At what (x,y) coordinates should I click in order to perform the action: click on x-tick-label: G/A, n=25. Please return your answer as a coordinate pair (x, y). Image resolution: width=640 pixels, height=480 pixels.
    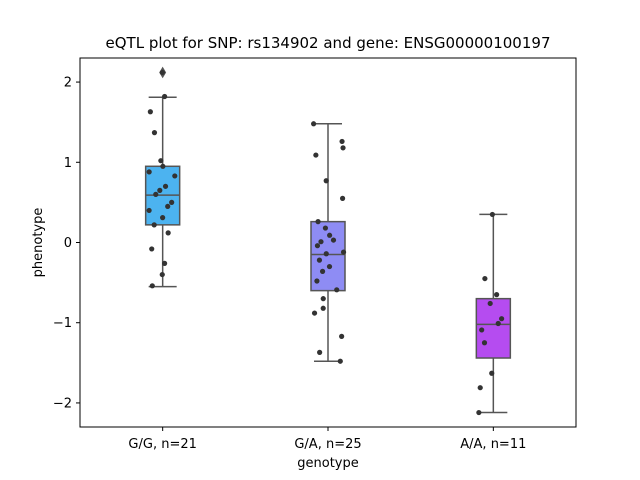
    Looking at the image, I should click on (327, 444).